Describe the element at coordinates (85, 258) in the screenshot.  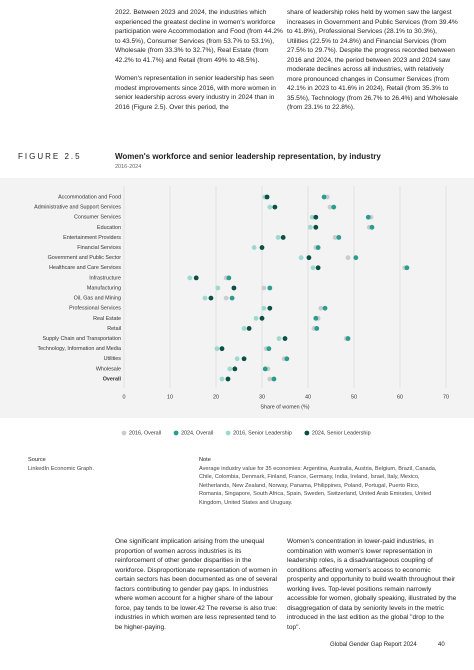
I see `y-tick-label: Government and Public Sector` at that location.